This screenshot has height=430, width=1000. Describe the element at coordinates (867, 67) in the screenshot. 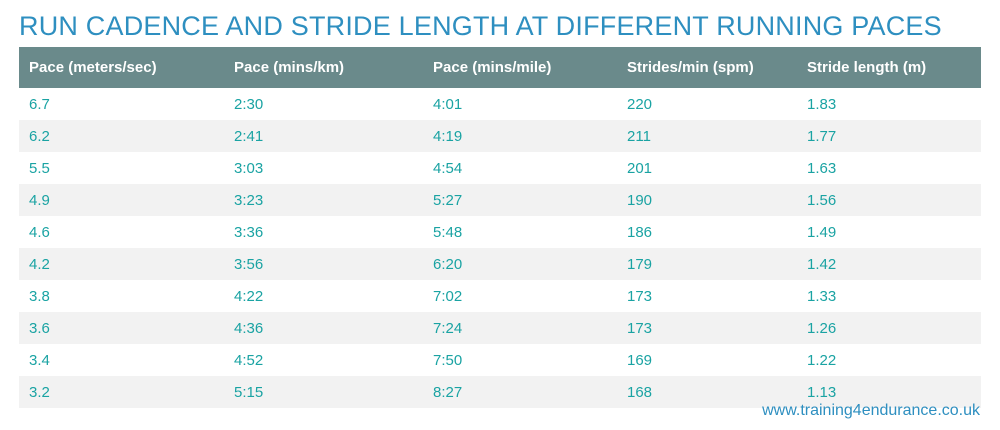

I see `column-header-stride-length: Stride length (m)` at that location.